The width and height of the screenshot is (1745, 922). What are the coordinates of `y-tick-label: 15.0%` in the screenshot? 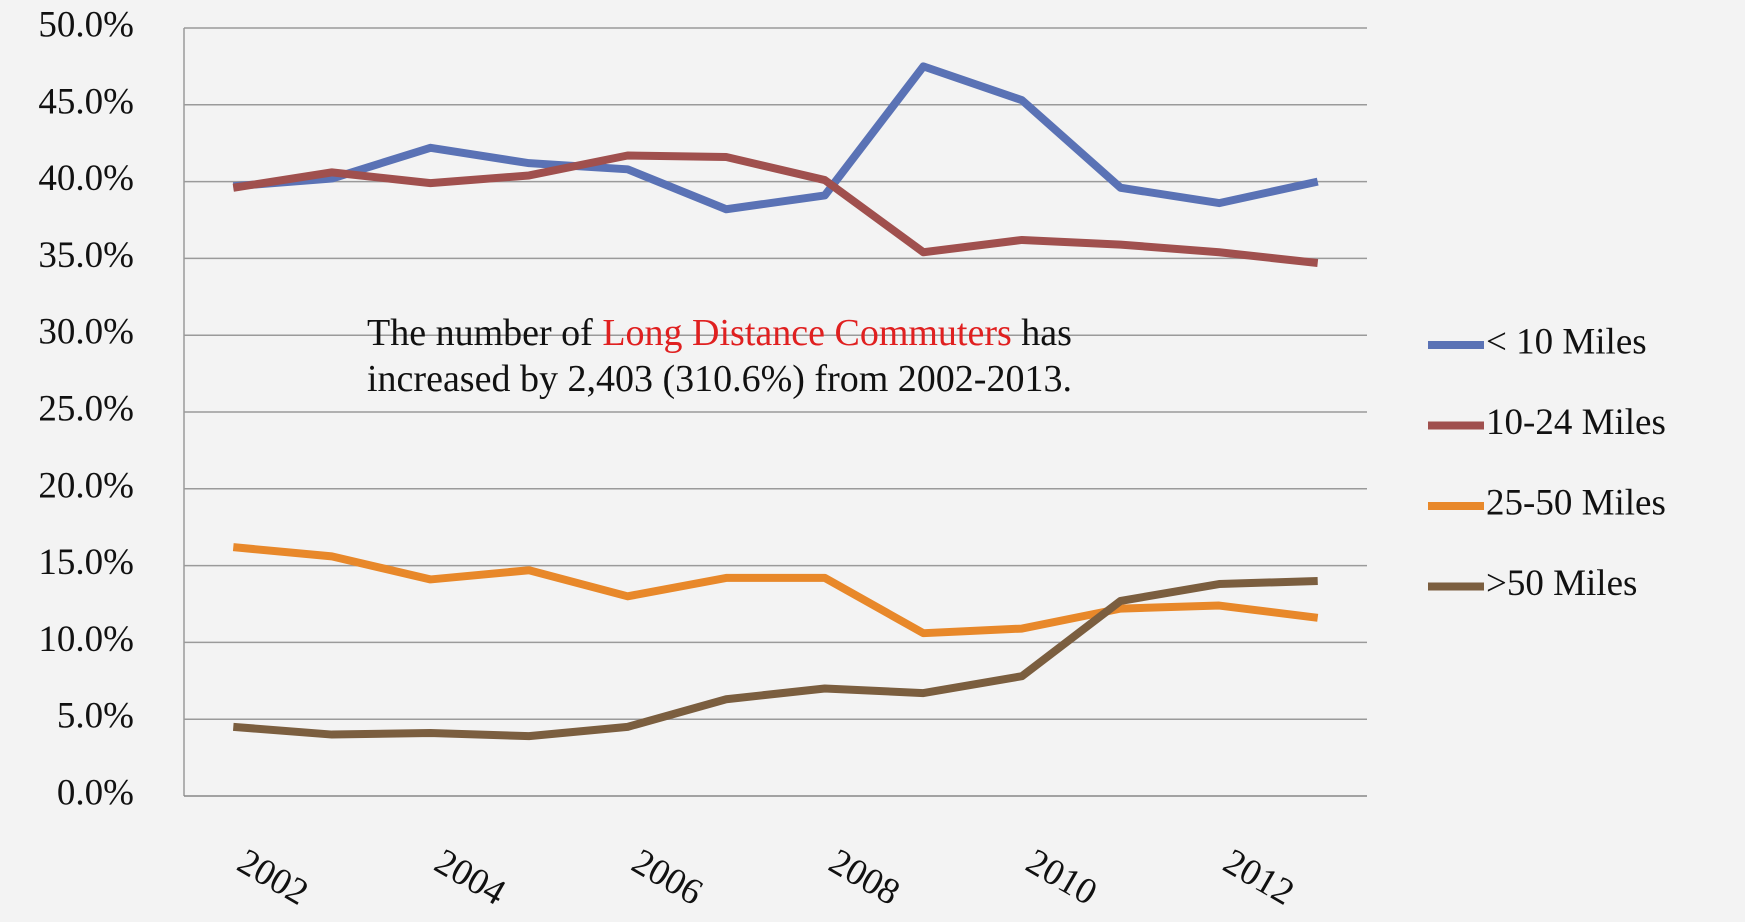 It's located at (86, 562).